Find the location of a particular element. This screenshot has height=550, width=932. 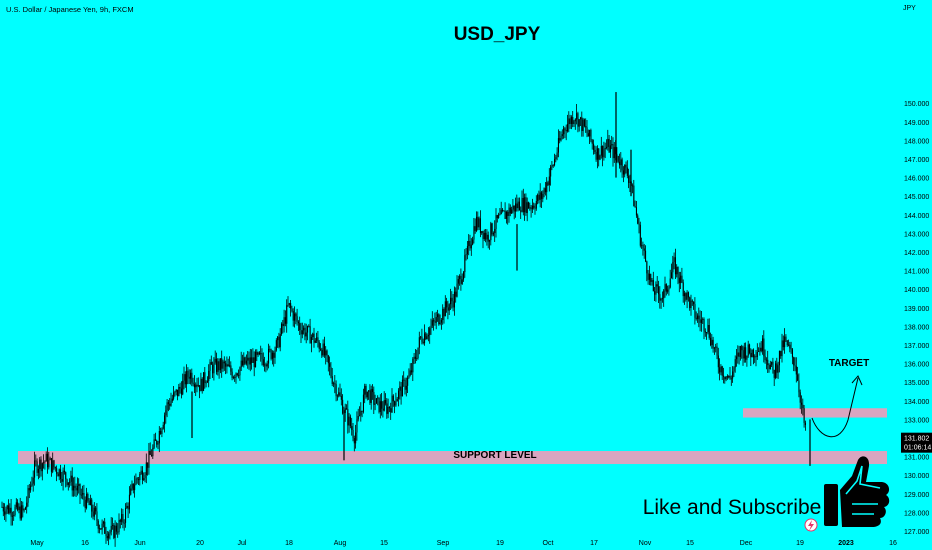

support-zone is located at coordinates (452, 458).